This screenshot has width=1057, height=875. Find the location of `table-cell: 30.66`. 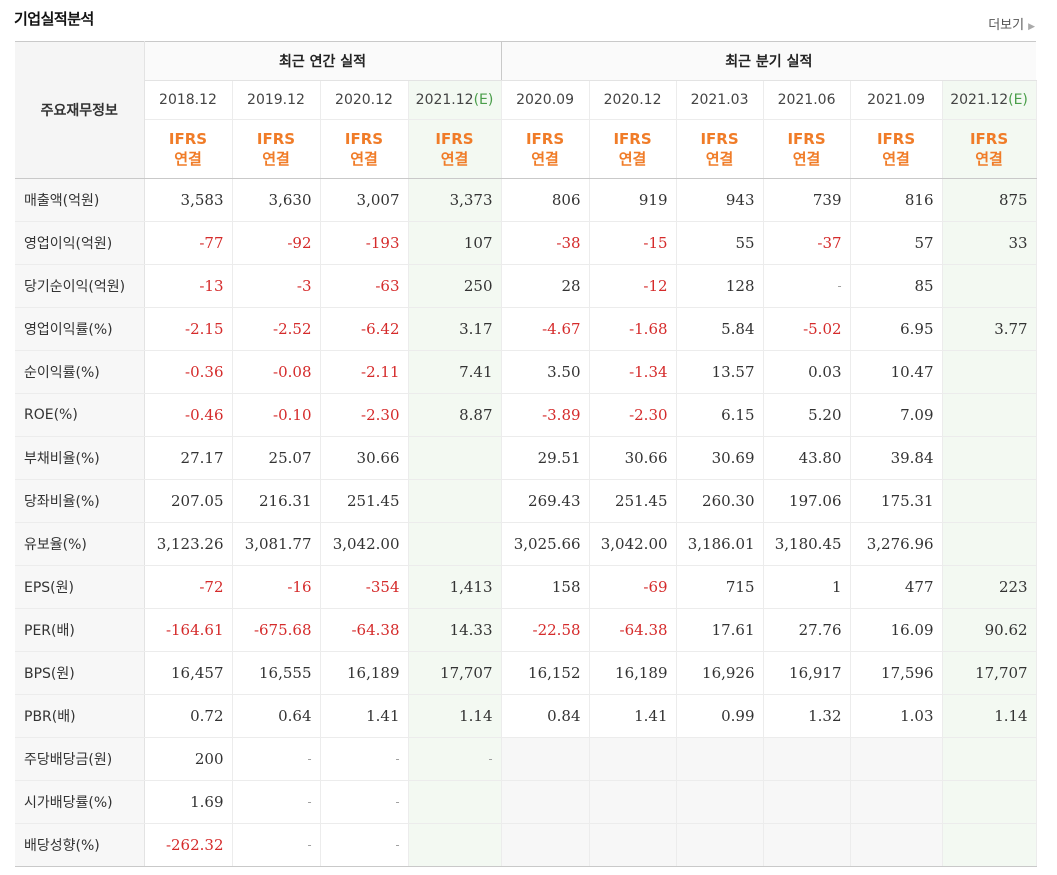

table-cell: 30.66 is located at coordinates (364, 458).